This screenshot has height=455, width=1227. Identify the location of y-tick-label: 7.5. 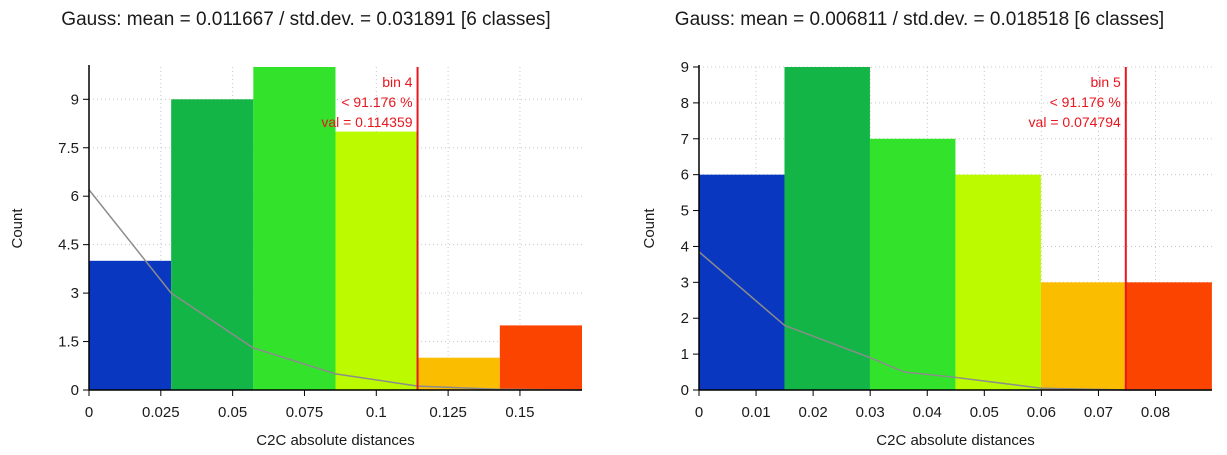
(68, 148).